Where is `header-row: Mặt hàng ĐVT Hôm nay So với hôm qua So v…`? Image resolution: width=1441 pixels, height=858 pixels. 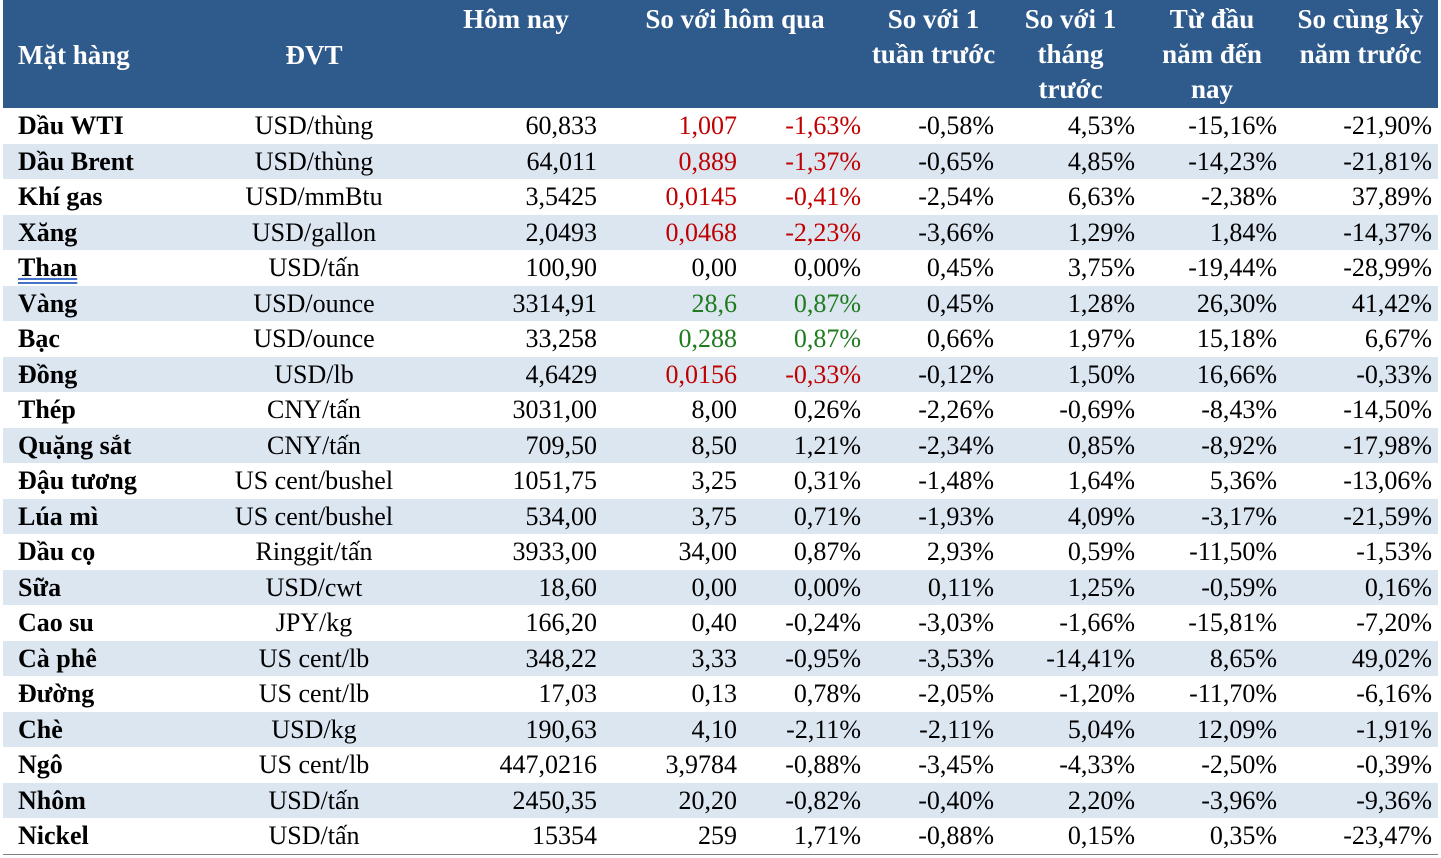
header-row: Mặt hàng ĐVT Hôm nay So với hôm qua So v… is located at coordinates (721, 54).